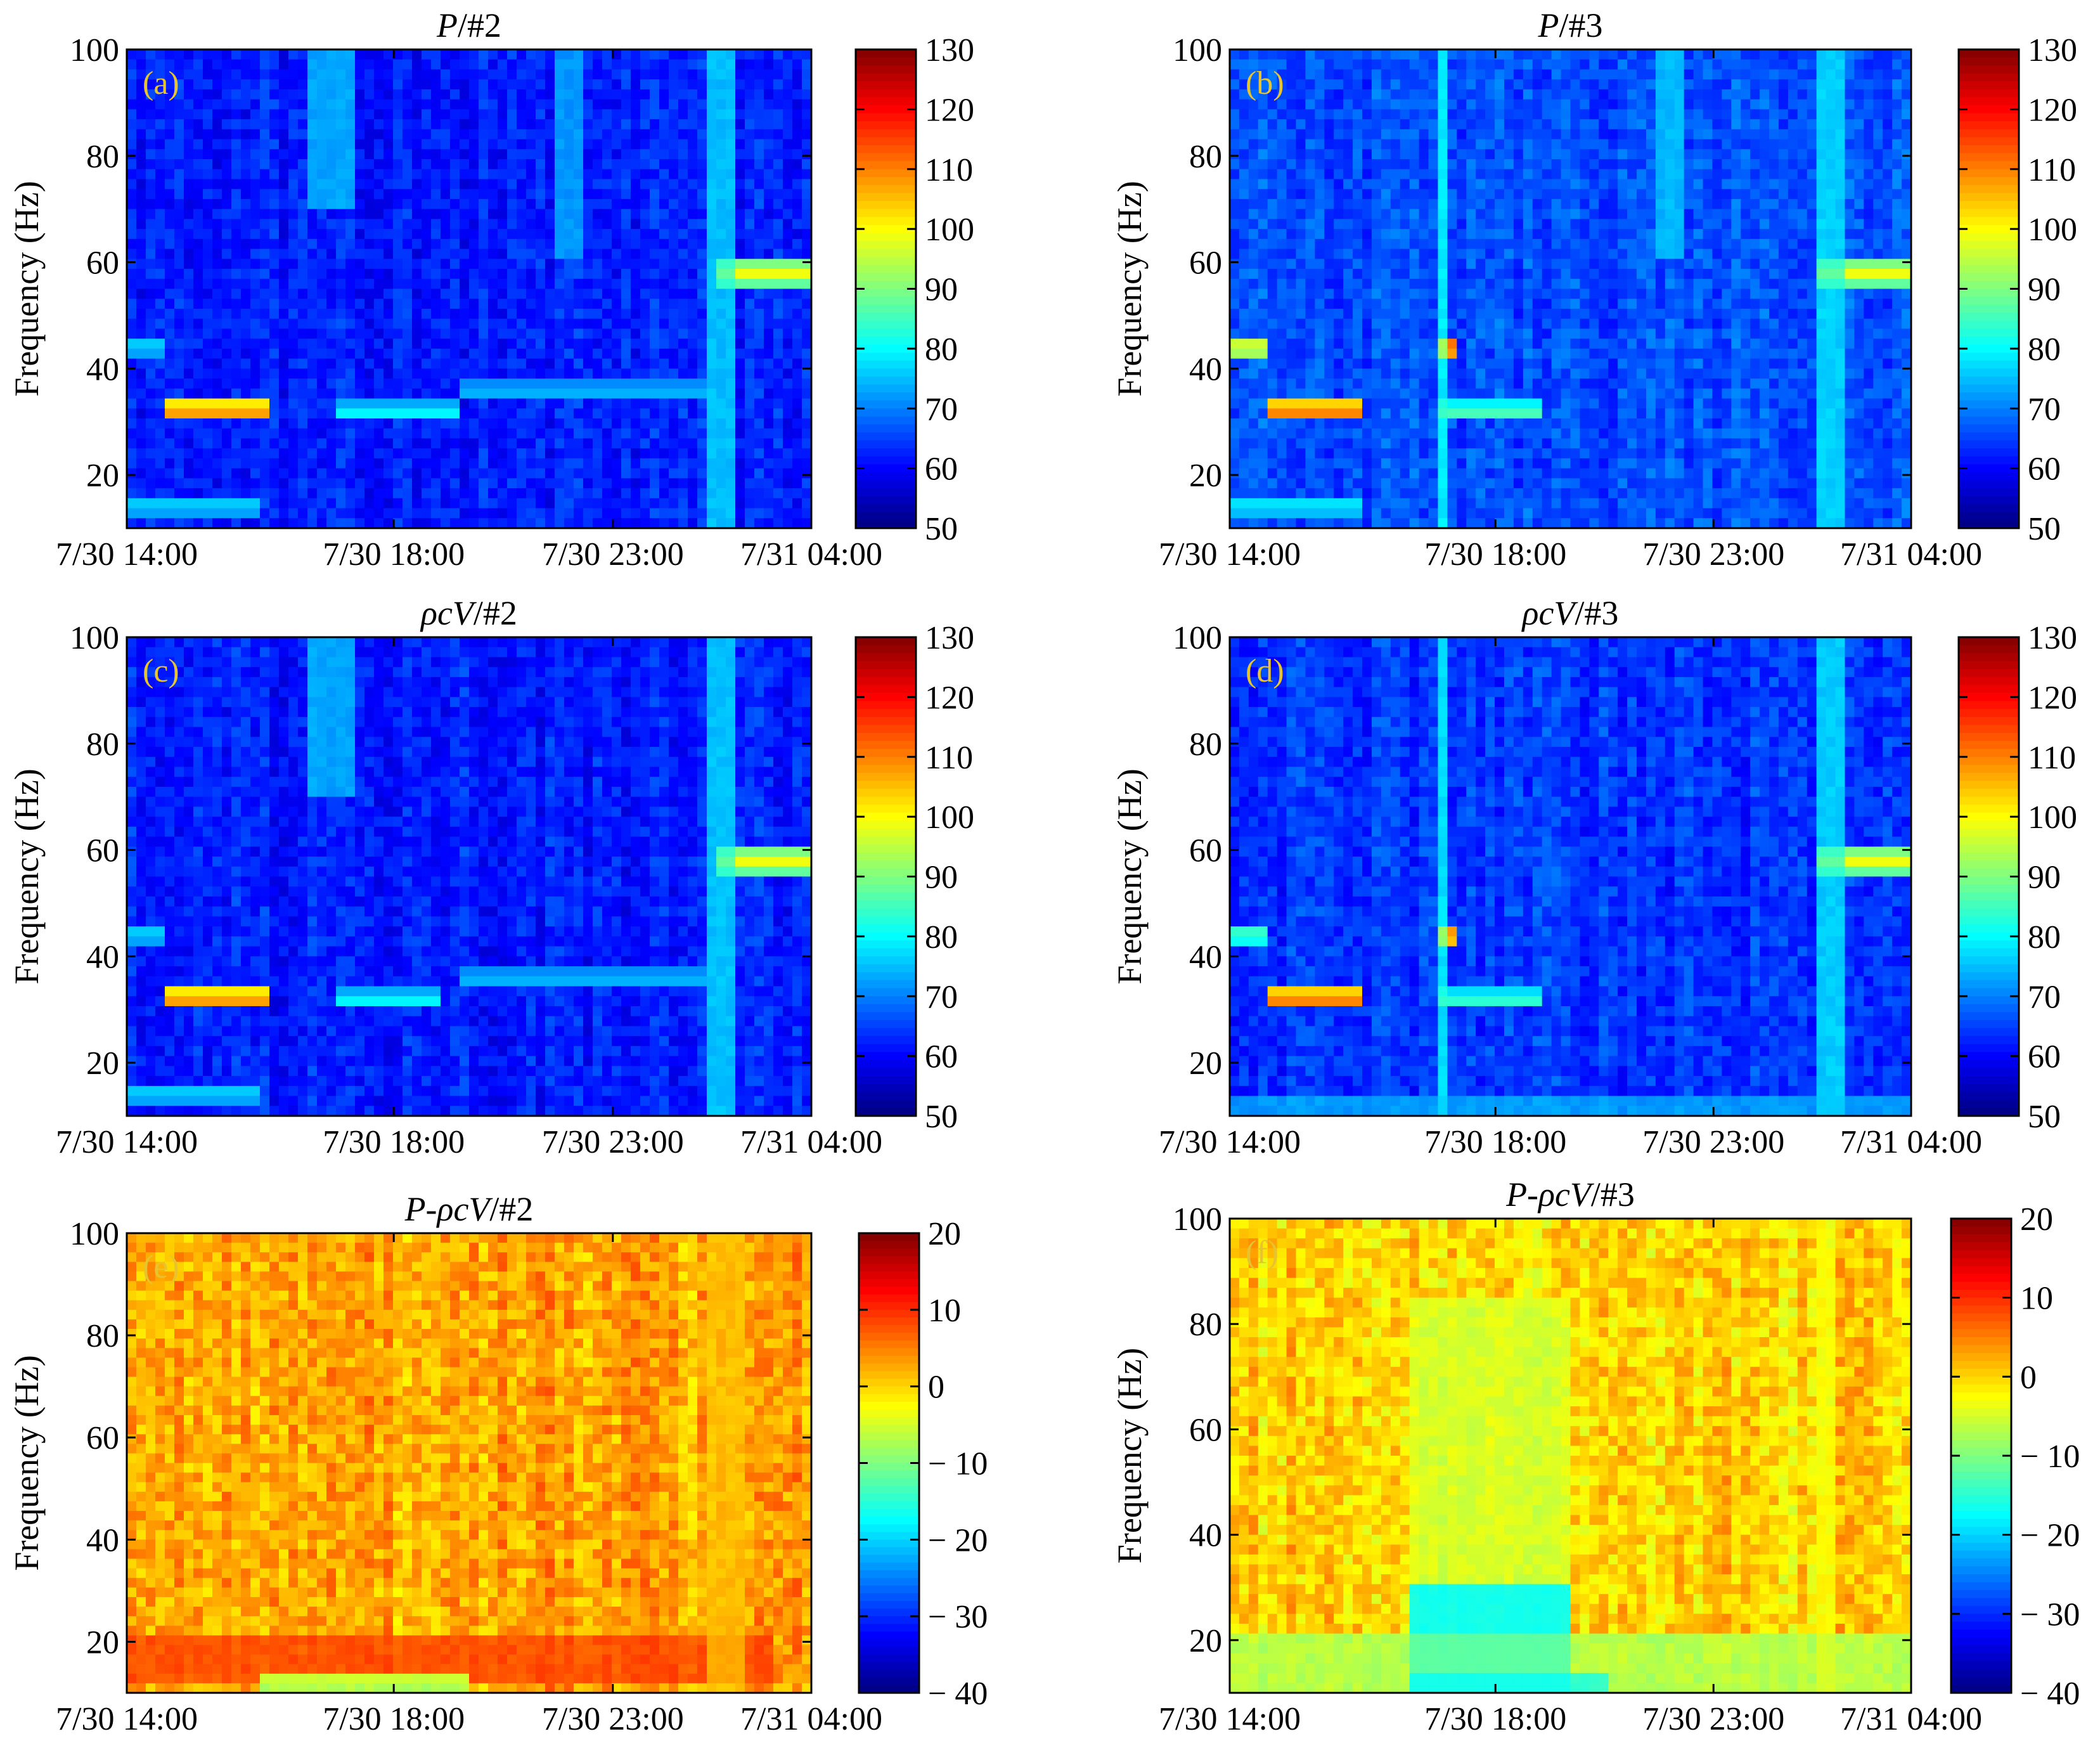 The width and height of the screenshot is (2100, 1748). Describe the element at coordinates (941, 529) in the screenshot. I see `colorbar-tick-label: 50` at that location.